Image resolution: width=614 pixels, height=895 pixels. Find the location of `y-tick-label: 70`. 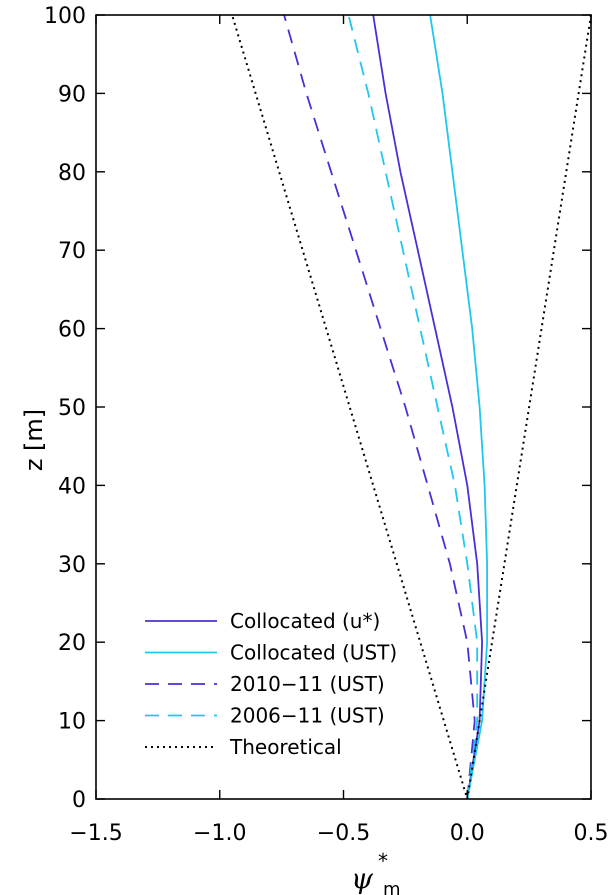

y-tick-label: 70 is located at coordinates (72, 251).